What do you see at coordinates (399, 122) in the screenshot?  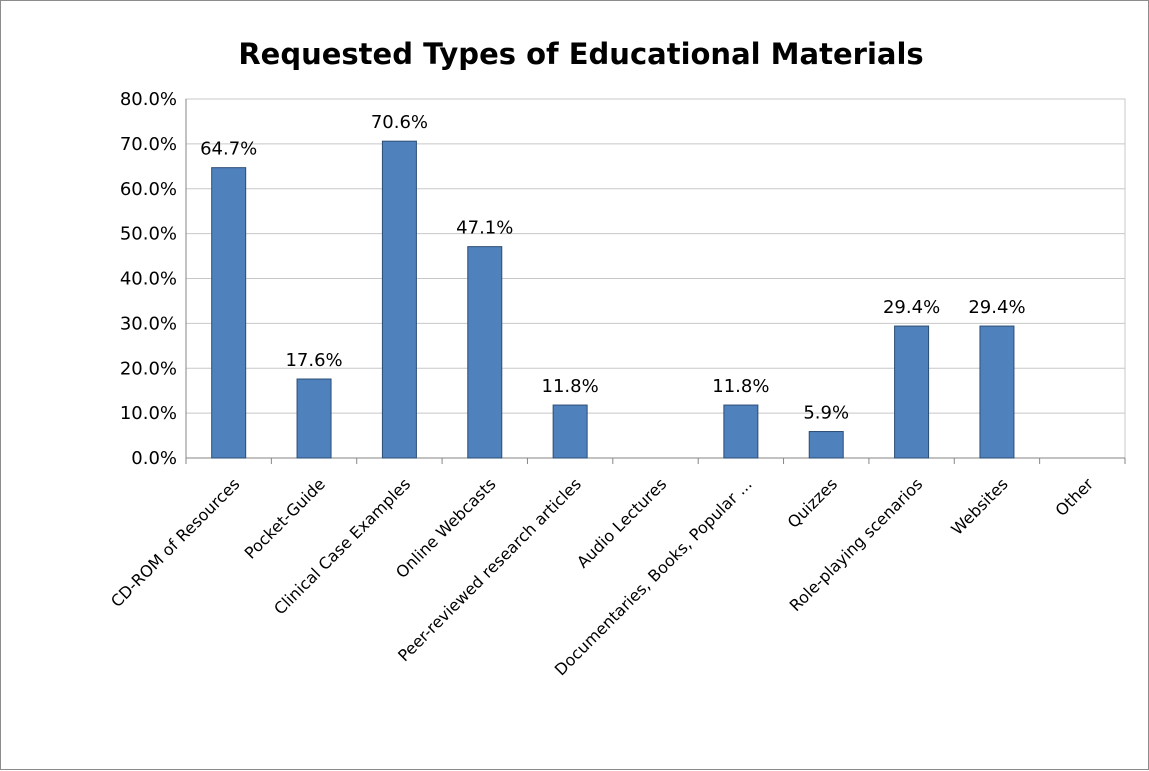 I see `data-label: 70.6%` at bounding box center [399, 122].